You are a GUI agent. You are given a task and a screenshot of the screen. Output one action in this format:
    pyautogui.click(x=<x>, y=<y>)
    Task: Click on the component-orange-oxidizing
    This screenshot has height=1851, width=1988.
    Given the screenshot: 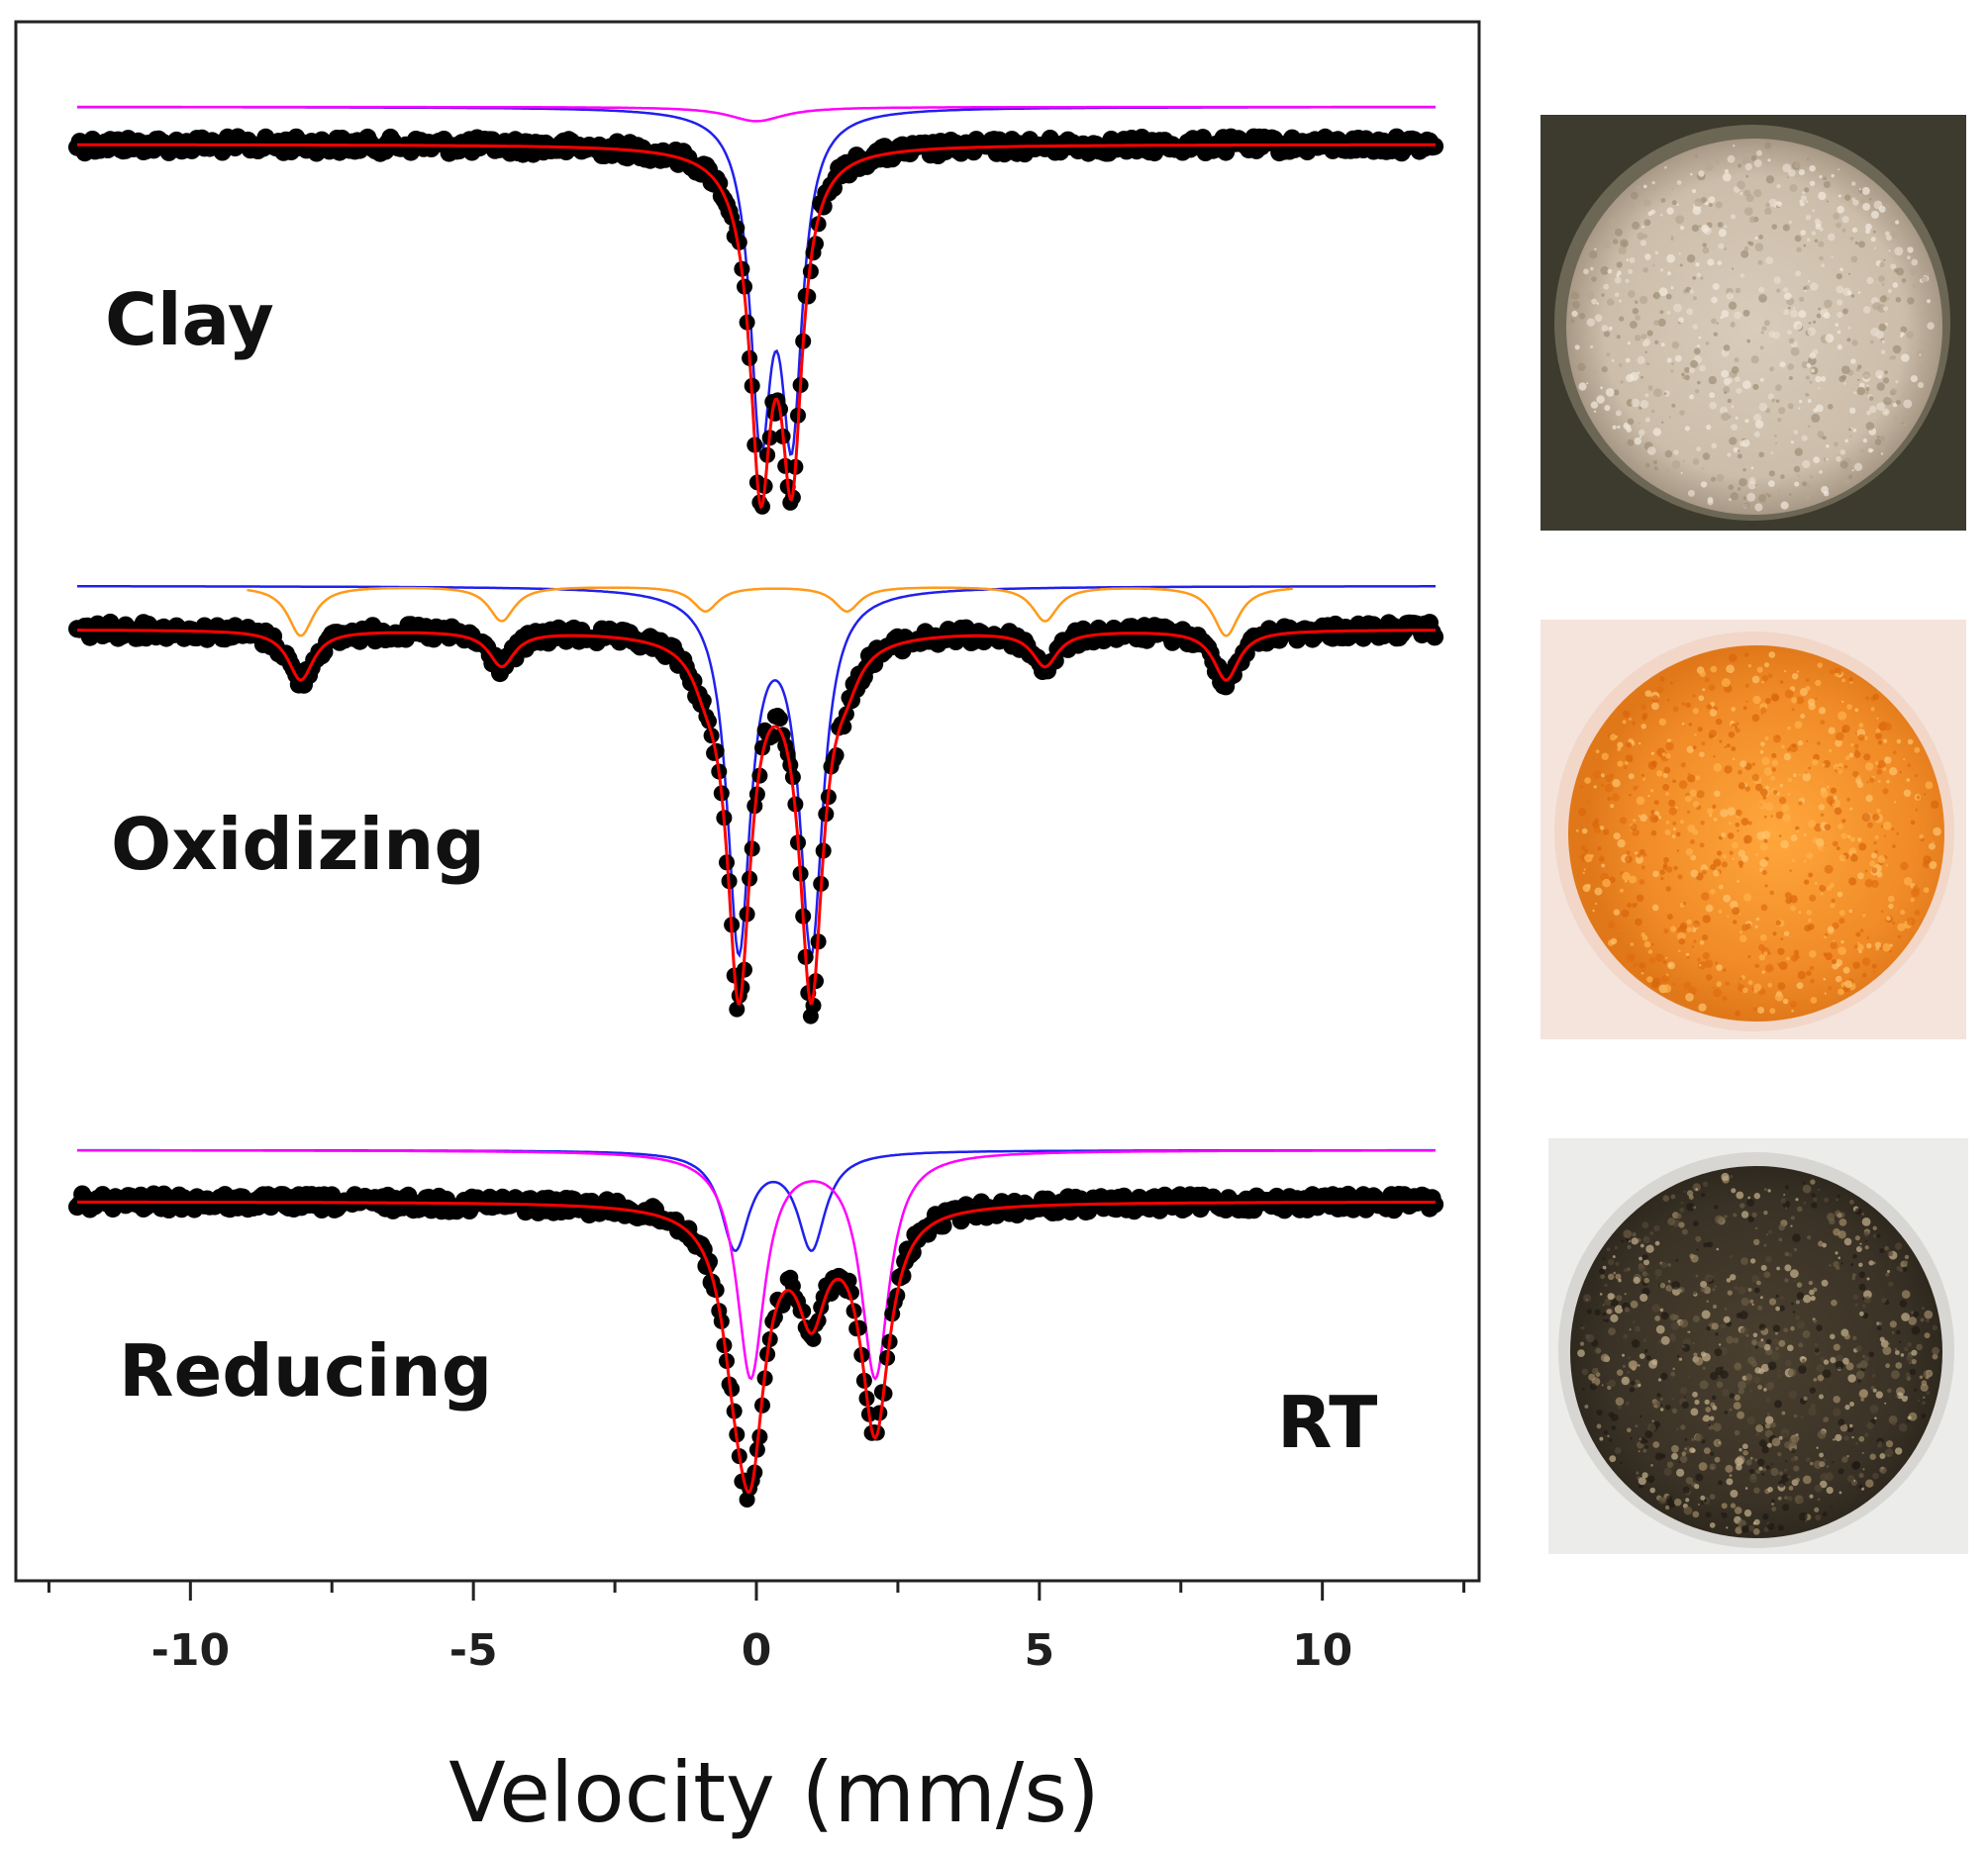 What is the action you would take?
    pyautogui.click(x=770, y=611)
    